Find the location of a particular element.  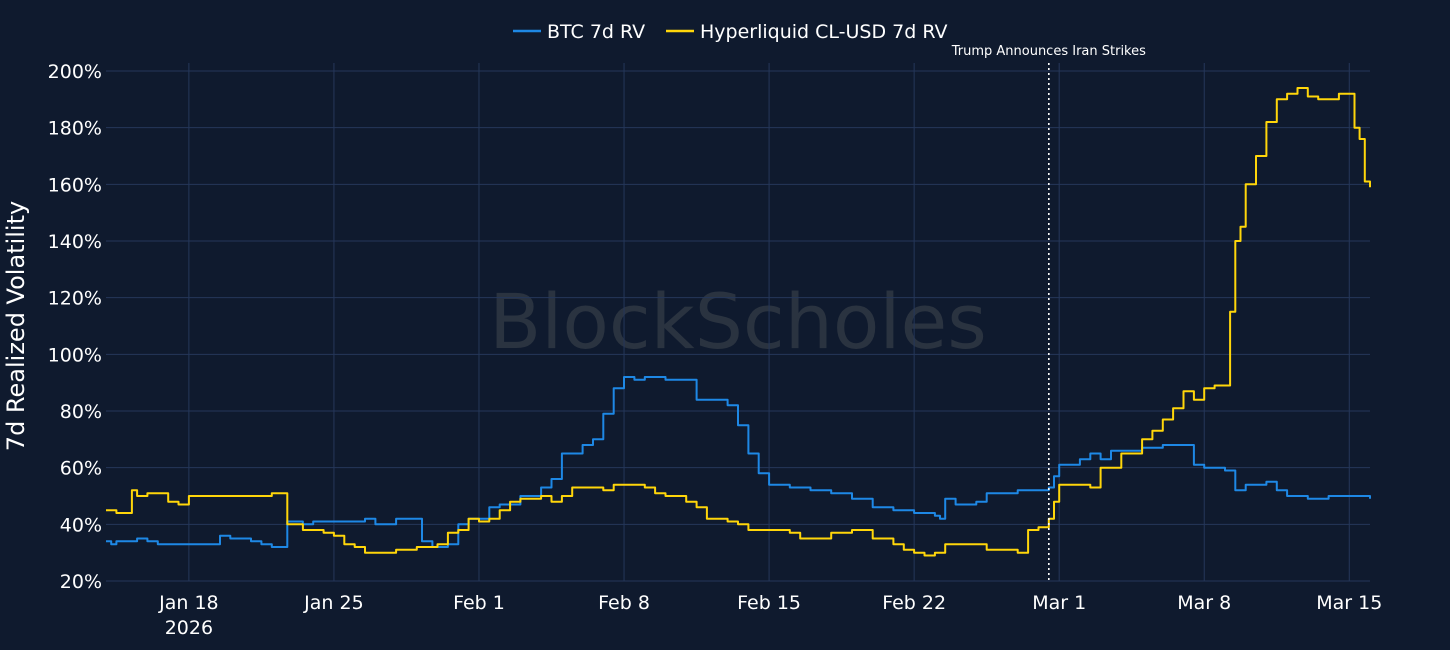

y-tick-label: 160% is located at coordinates (75, 185).